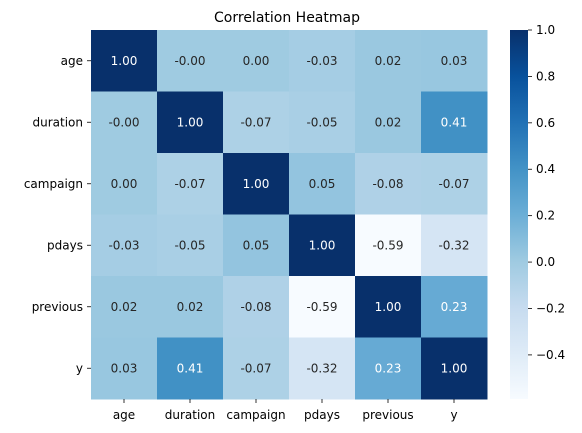  I want to click on y-tick-label: previous, so click(57, 307).